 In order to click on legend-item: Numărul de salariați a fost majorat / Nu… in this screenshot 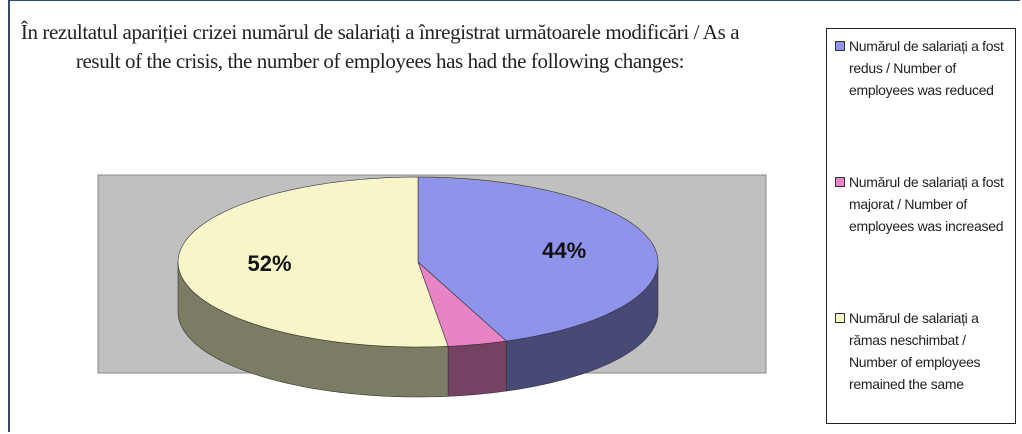, I will do `click(924, 204)`.